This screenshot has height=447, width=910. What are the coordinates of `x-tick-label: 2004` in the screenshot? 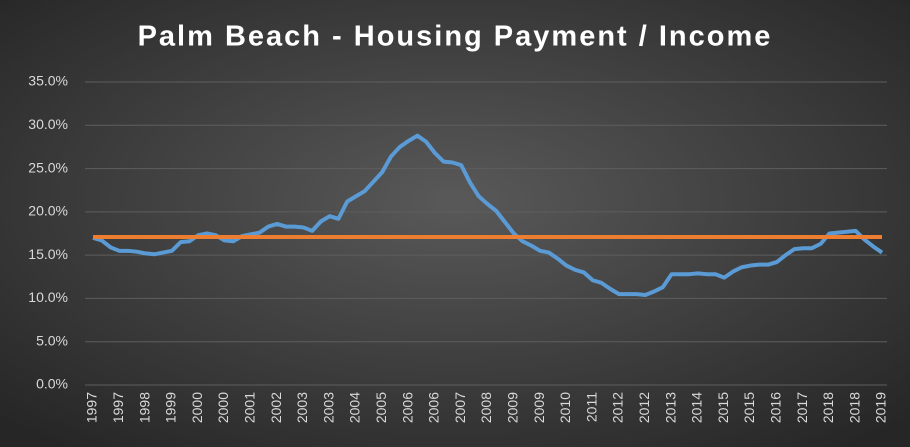 It's located at (355, 407).